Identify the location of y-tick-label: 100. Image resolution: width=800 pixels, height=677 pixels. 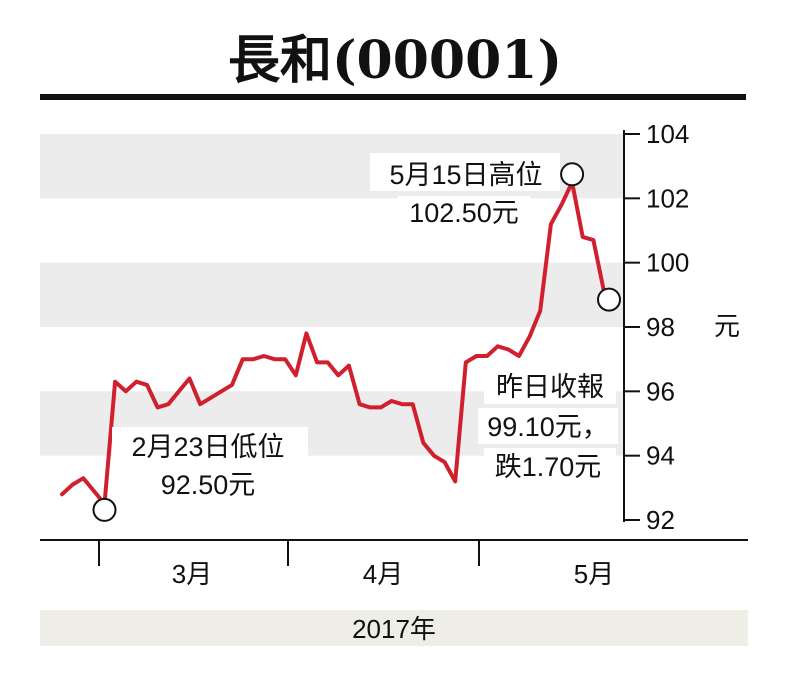
(667, 263).